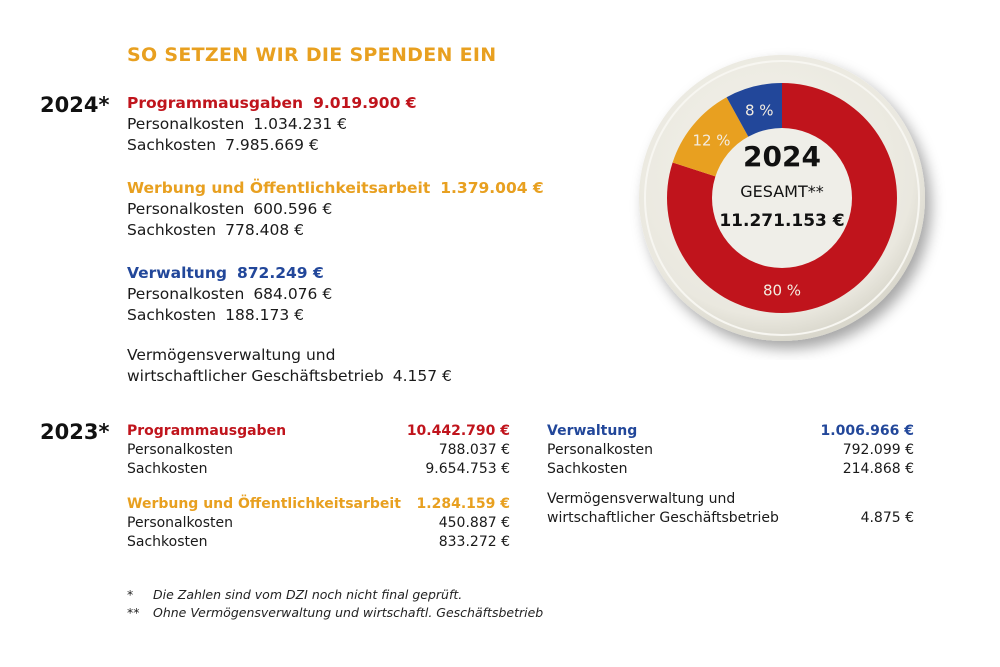 This screenshot has height=667, width=1000. Describe the element at coordinates (130, 594) in the screenshot. I see `footnote-mark: *` at that location.